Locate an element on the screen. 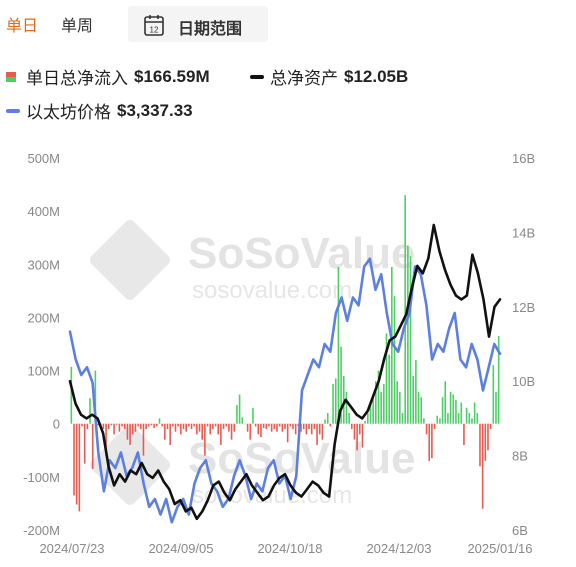 This screenshot has height=567, width=576. y-right-tick-label: 10B is located at coordinates (523, 381).